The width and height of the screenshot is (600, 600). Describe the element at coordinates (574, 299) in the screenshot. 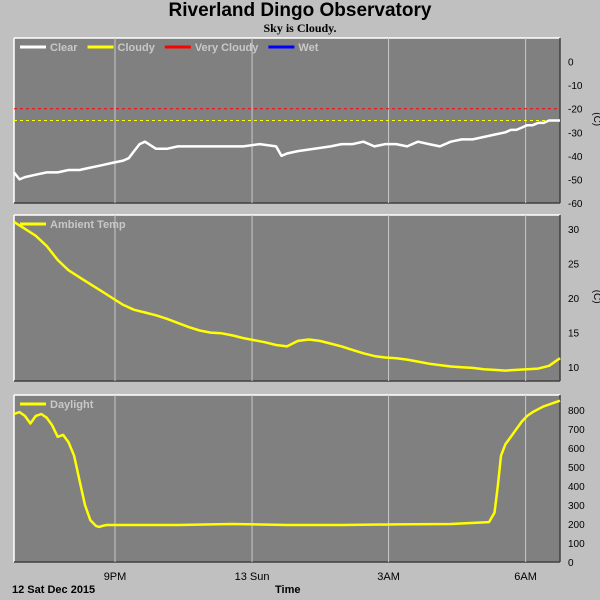

I see `y-tick-label-ambient-2: 20` at that location.